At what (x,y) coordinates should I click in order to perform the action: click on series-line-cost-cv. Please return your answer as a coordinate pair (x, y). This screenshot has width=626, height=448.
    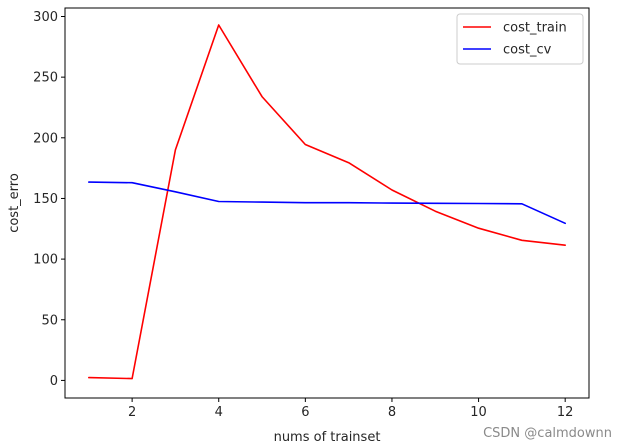
    Looking at the image, I should click on (327, 203).